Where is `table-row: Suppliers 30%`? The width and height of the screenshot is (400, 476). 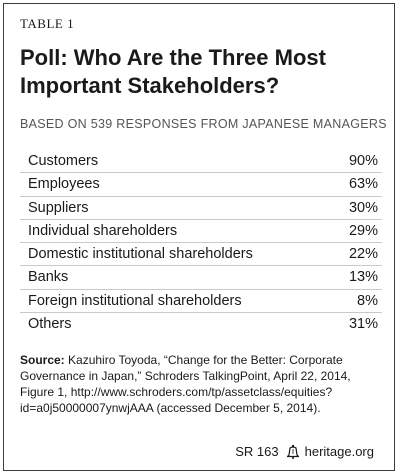
table-row: Suppliers 30% is located at coordinates (201, 208).